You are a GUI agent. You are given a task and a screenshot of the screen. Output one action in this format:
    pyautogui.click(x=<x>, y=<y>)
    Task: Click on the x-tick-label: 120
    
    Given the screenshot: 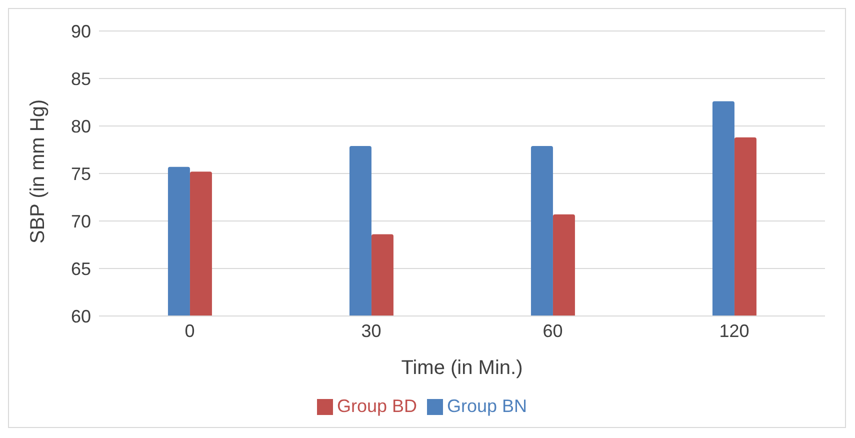 What is the action you would take?
    pyautogui.click(x=734, y=330)
    